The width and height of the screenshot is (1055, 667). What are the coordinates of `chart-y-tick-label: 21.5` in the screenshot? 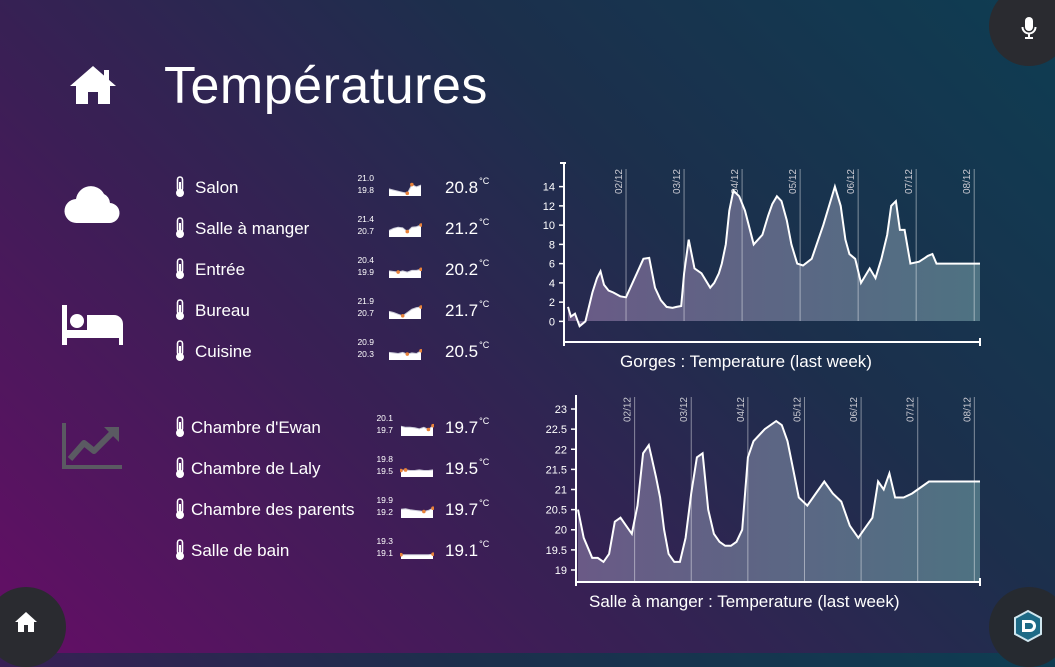 It's located at (556, 470).